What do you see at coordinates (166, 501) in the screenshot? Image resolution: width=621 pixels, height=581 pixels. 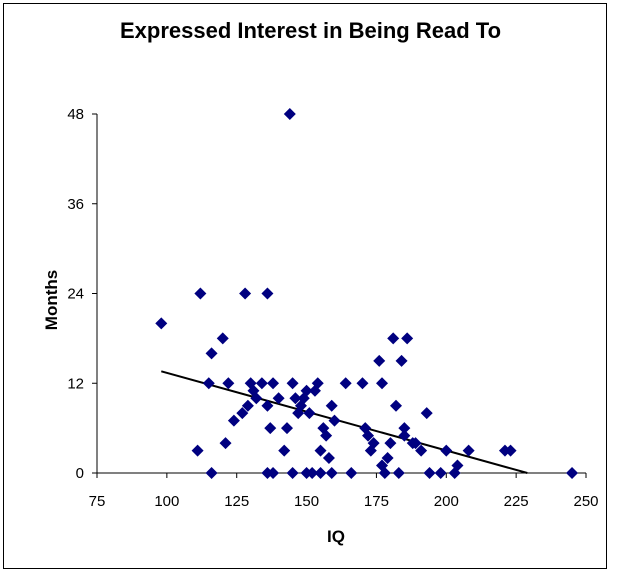 I see `x-tick-label: 100` at bounding box center [166, 501].